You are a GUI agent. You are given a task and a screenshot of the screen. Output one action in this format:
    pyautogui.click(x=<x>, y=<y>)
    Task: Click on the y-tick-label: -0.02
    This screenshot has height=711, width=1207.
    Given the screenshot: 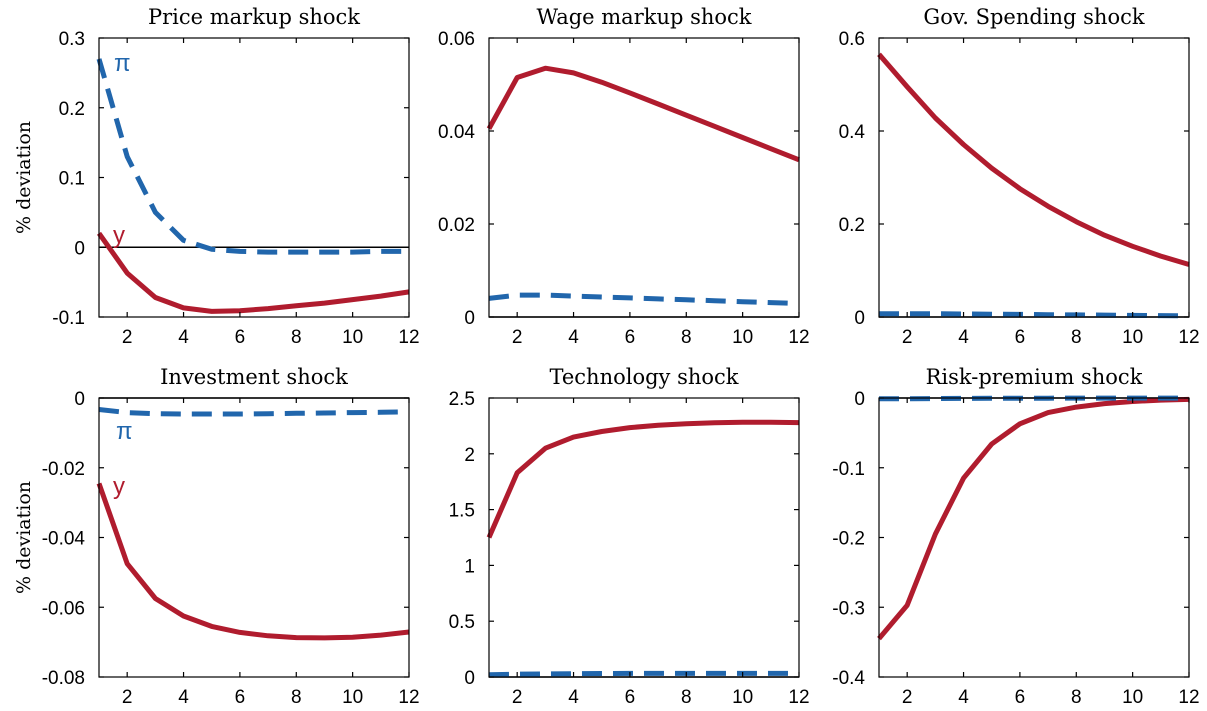 What is the action you would take?
    pyautogui.click(x=63, y=469)
    